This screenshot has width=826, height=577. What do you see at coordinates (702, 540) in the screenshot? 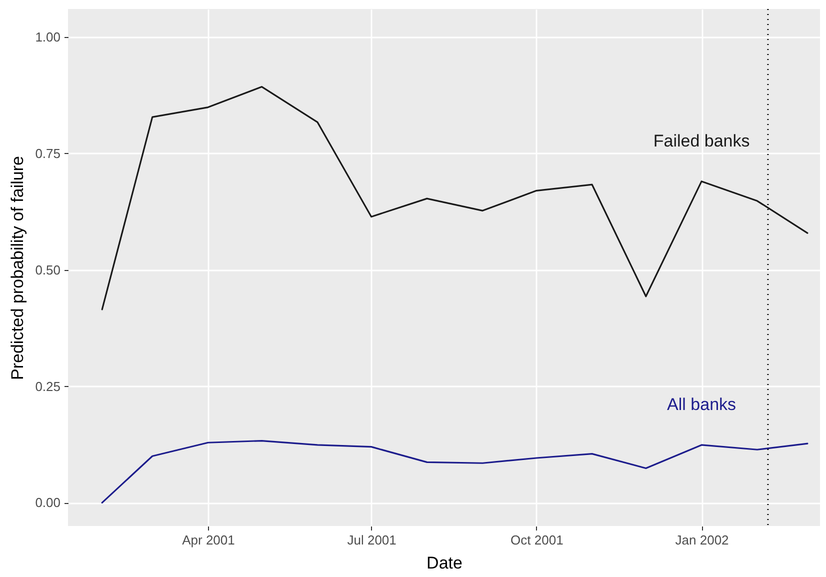
I see `x-tick-label: Jan 2002` at bounding box center [702, 540].